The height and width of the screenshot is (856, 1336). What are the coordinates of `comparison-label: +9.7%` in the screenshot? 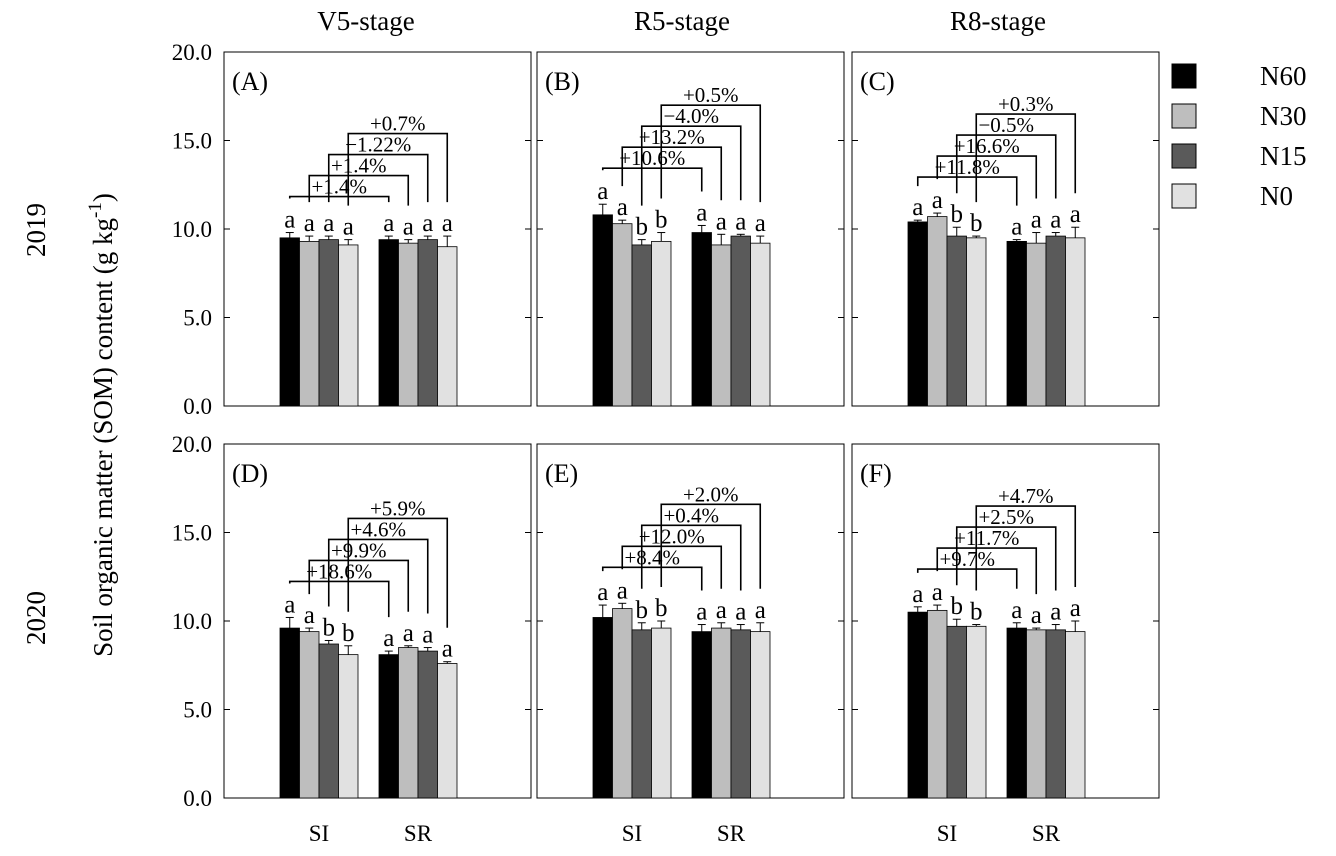 It's located at (967, 559).